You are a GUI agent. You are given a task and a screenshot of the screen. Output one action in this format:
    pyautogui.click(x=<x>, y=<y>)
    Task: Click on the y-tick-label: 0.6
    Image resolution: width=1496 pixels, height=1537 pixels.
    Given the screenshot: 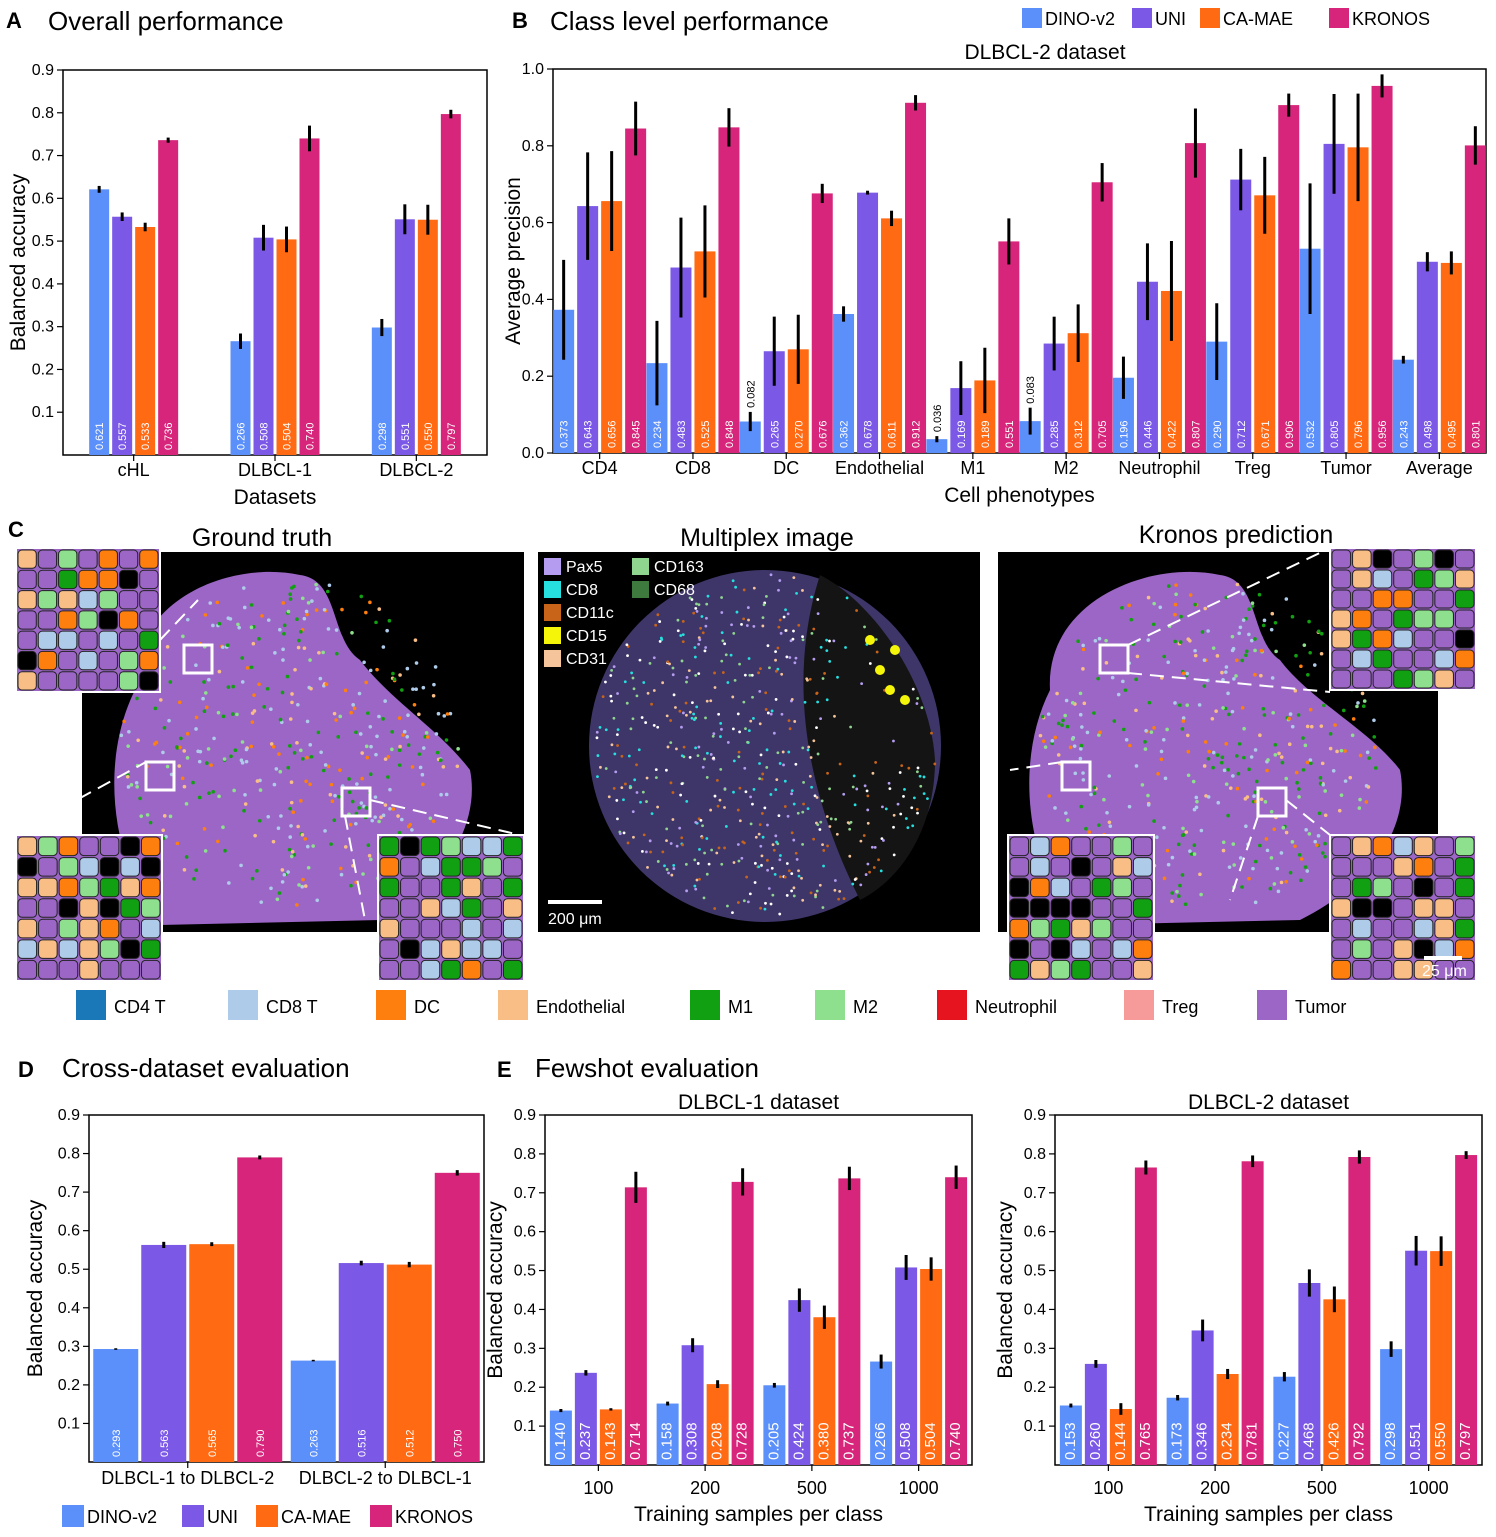 What is the action you would take?
    pyautogui.click(x=525, y=1232)
    